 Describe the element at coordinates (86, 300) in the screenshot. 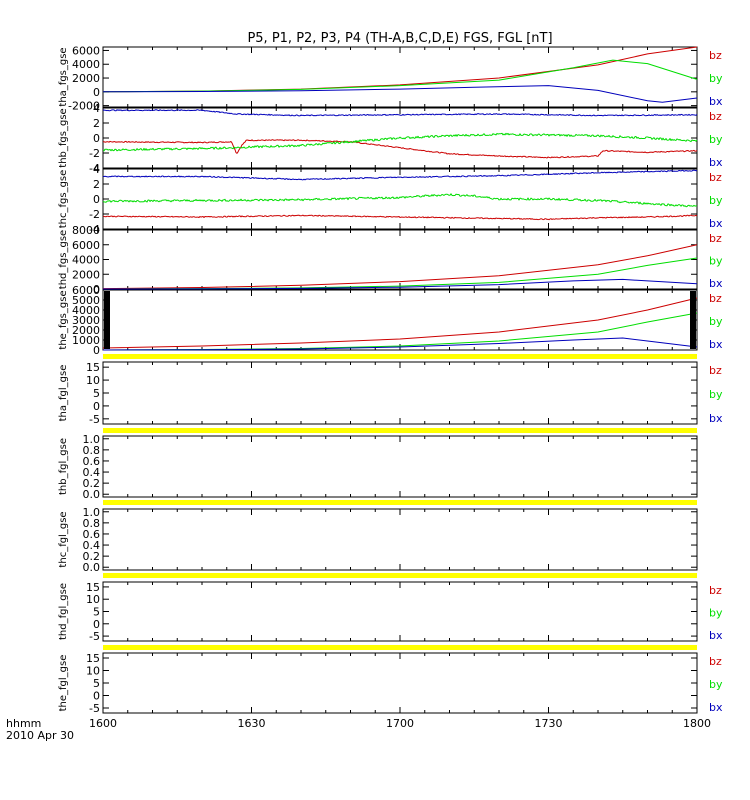

I see `y-tick-label: 5000` at that location.